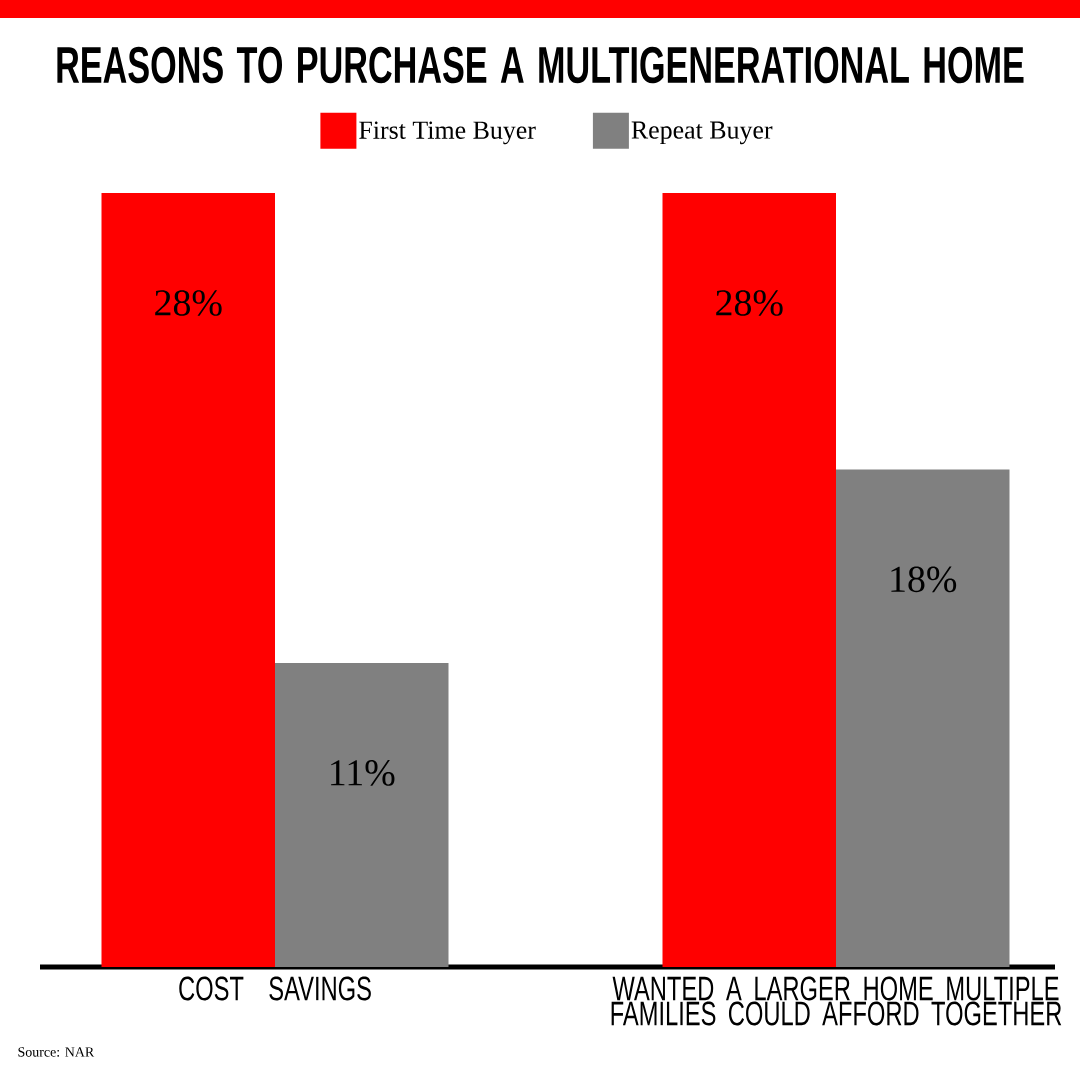  Describe the element at coordinates (363, 773) in the screenshot. I see `data-label: 11%` at that location.